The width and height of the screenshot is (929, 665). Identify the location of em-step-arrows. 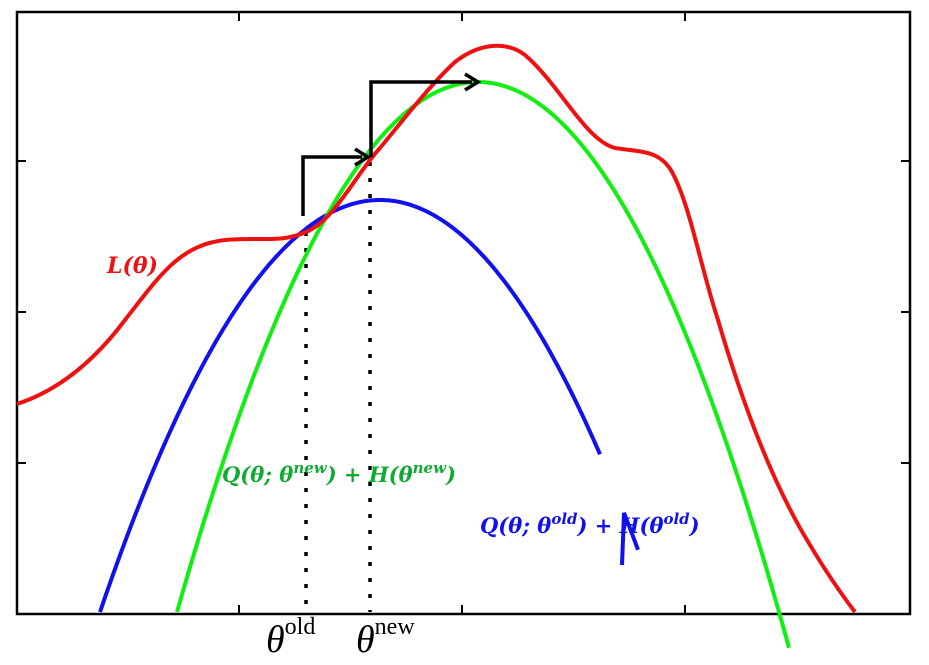
(391, 144).